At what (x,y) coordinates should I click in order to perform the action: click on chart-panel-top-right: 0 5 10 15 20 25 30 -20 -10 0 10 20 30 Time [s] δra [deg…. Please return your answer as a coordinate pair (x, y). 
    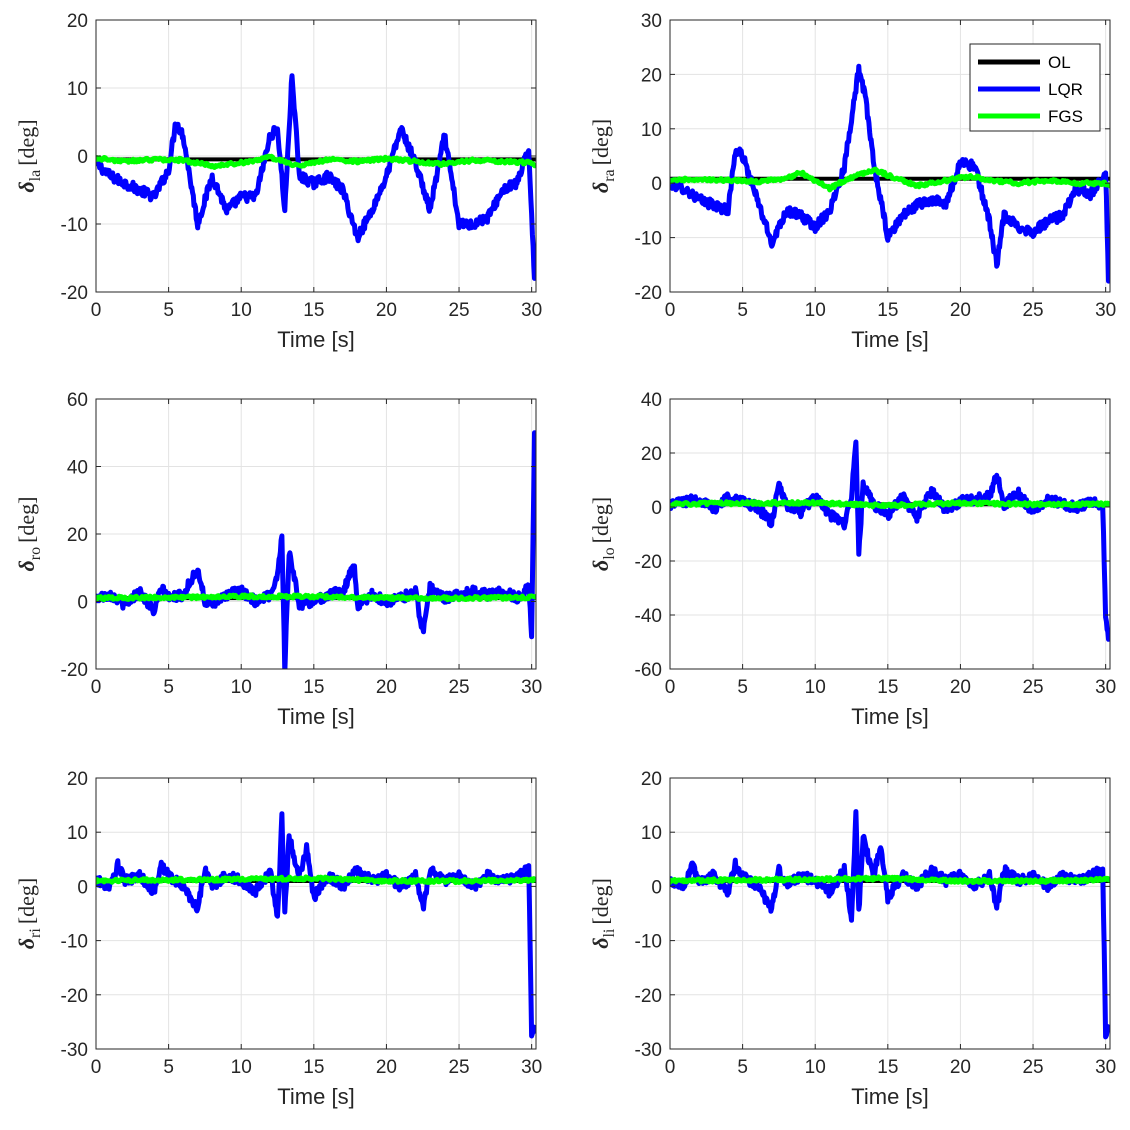
    Looking at the image, I should click on (852, 181).